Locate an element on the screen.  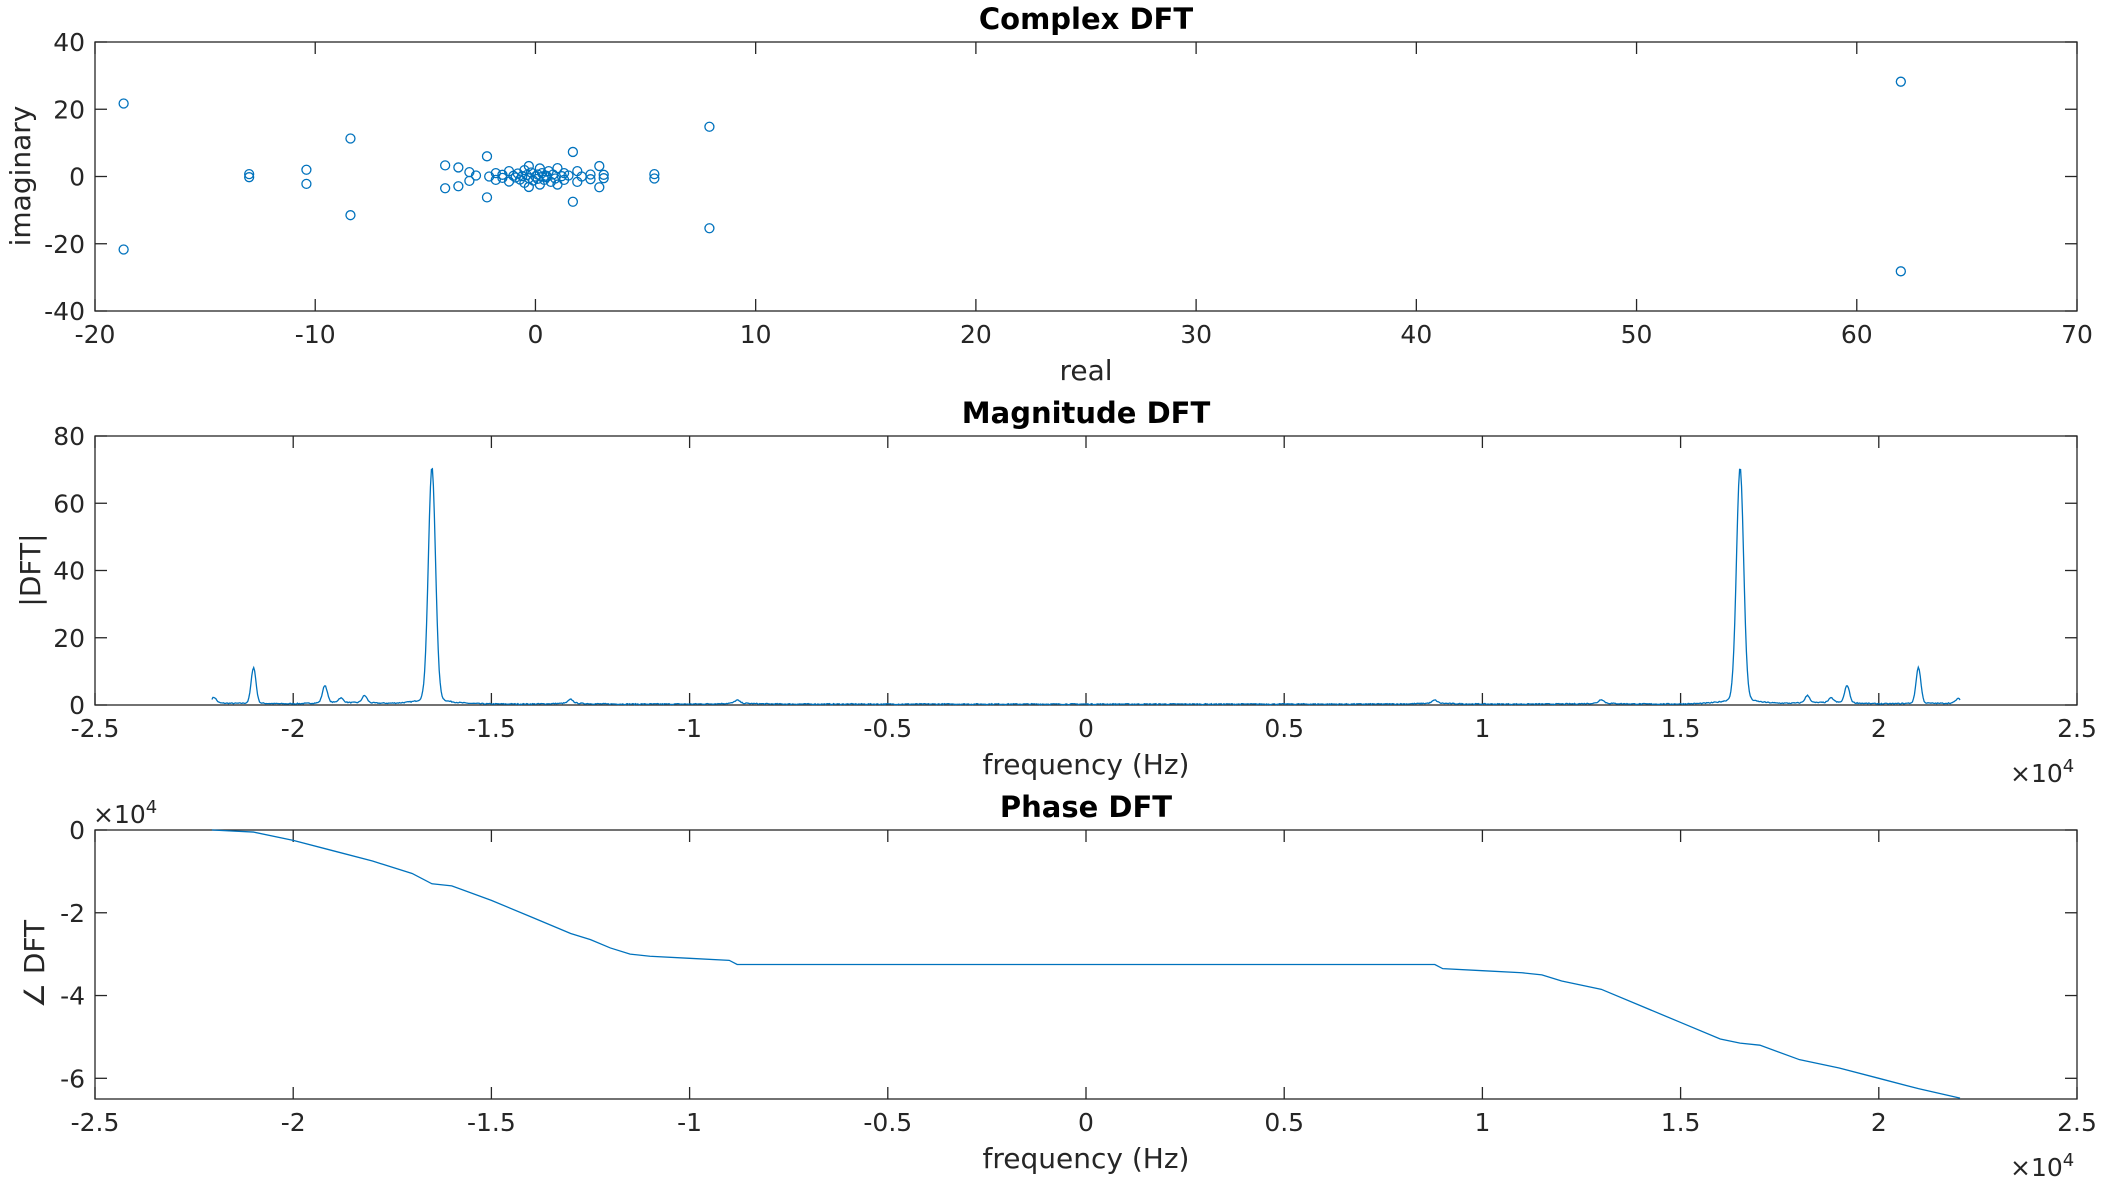
phase-dft-x-tick-label: 2.5 is located at coordinates (2077, 1122).